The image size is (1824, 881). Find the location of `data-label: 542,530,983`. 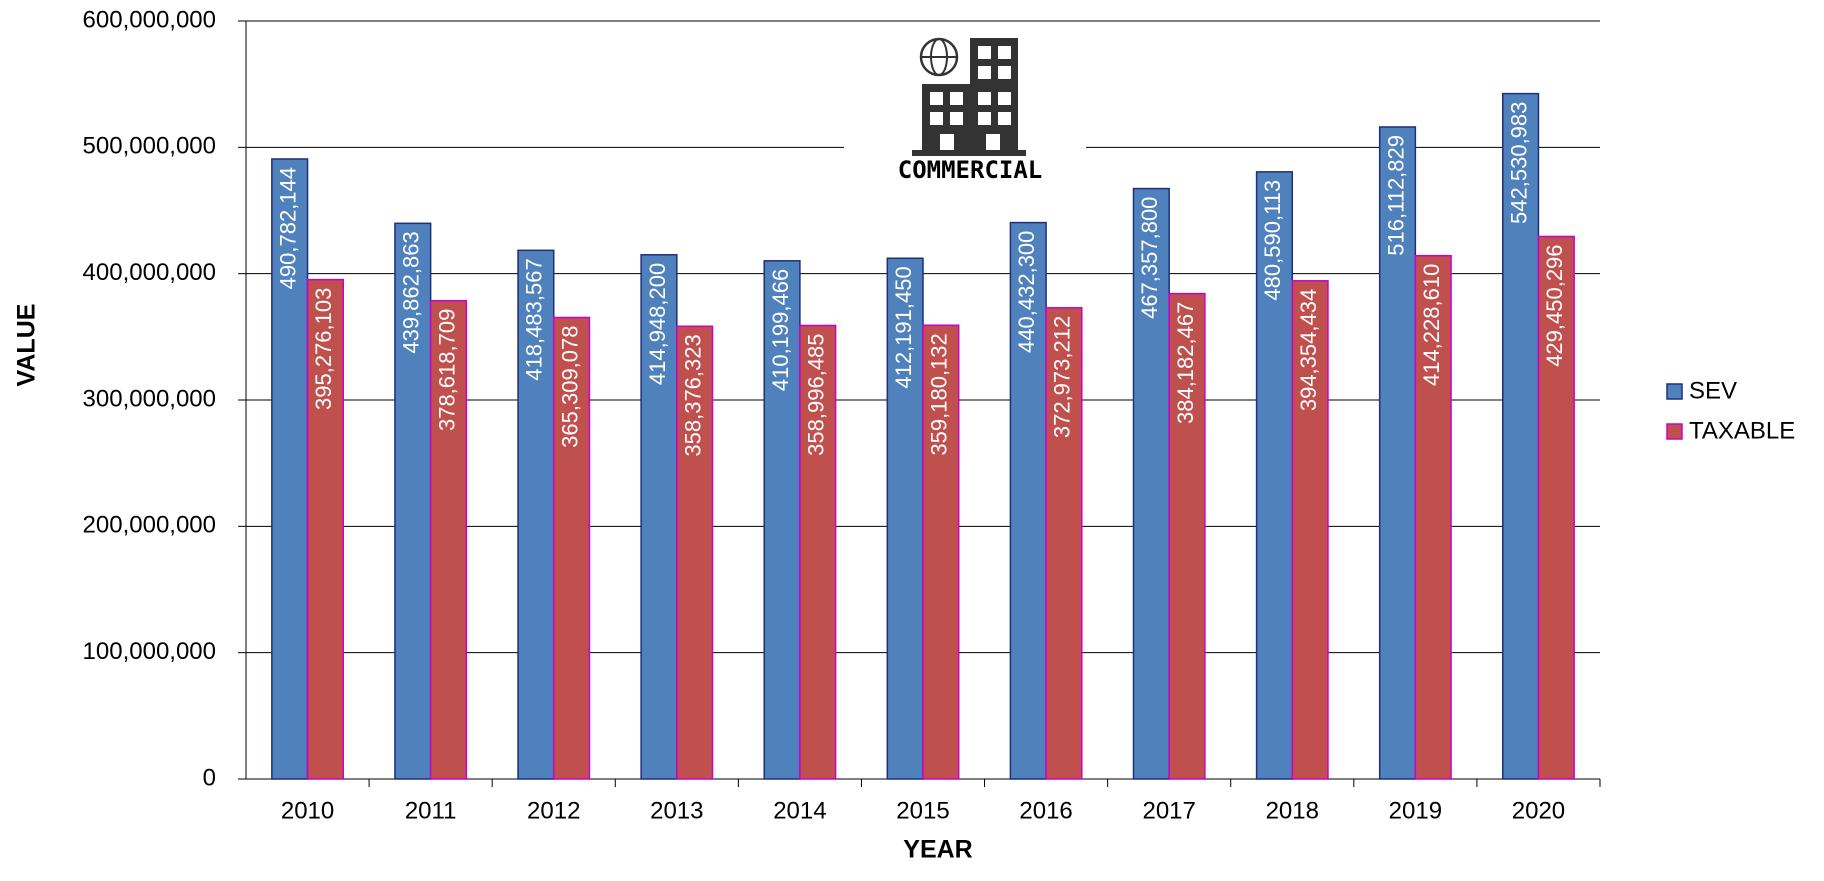

data-label: 542,530,983 is located at coordinates (1518, 163).